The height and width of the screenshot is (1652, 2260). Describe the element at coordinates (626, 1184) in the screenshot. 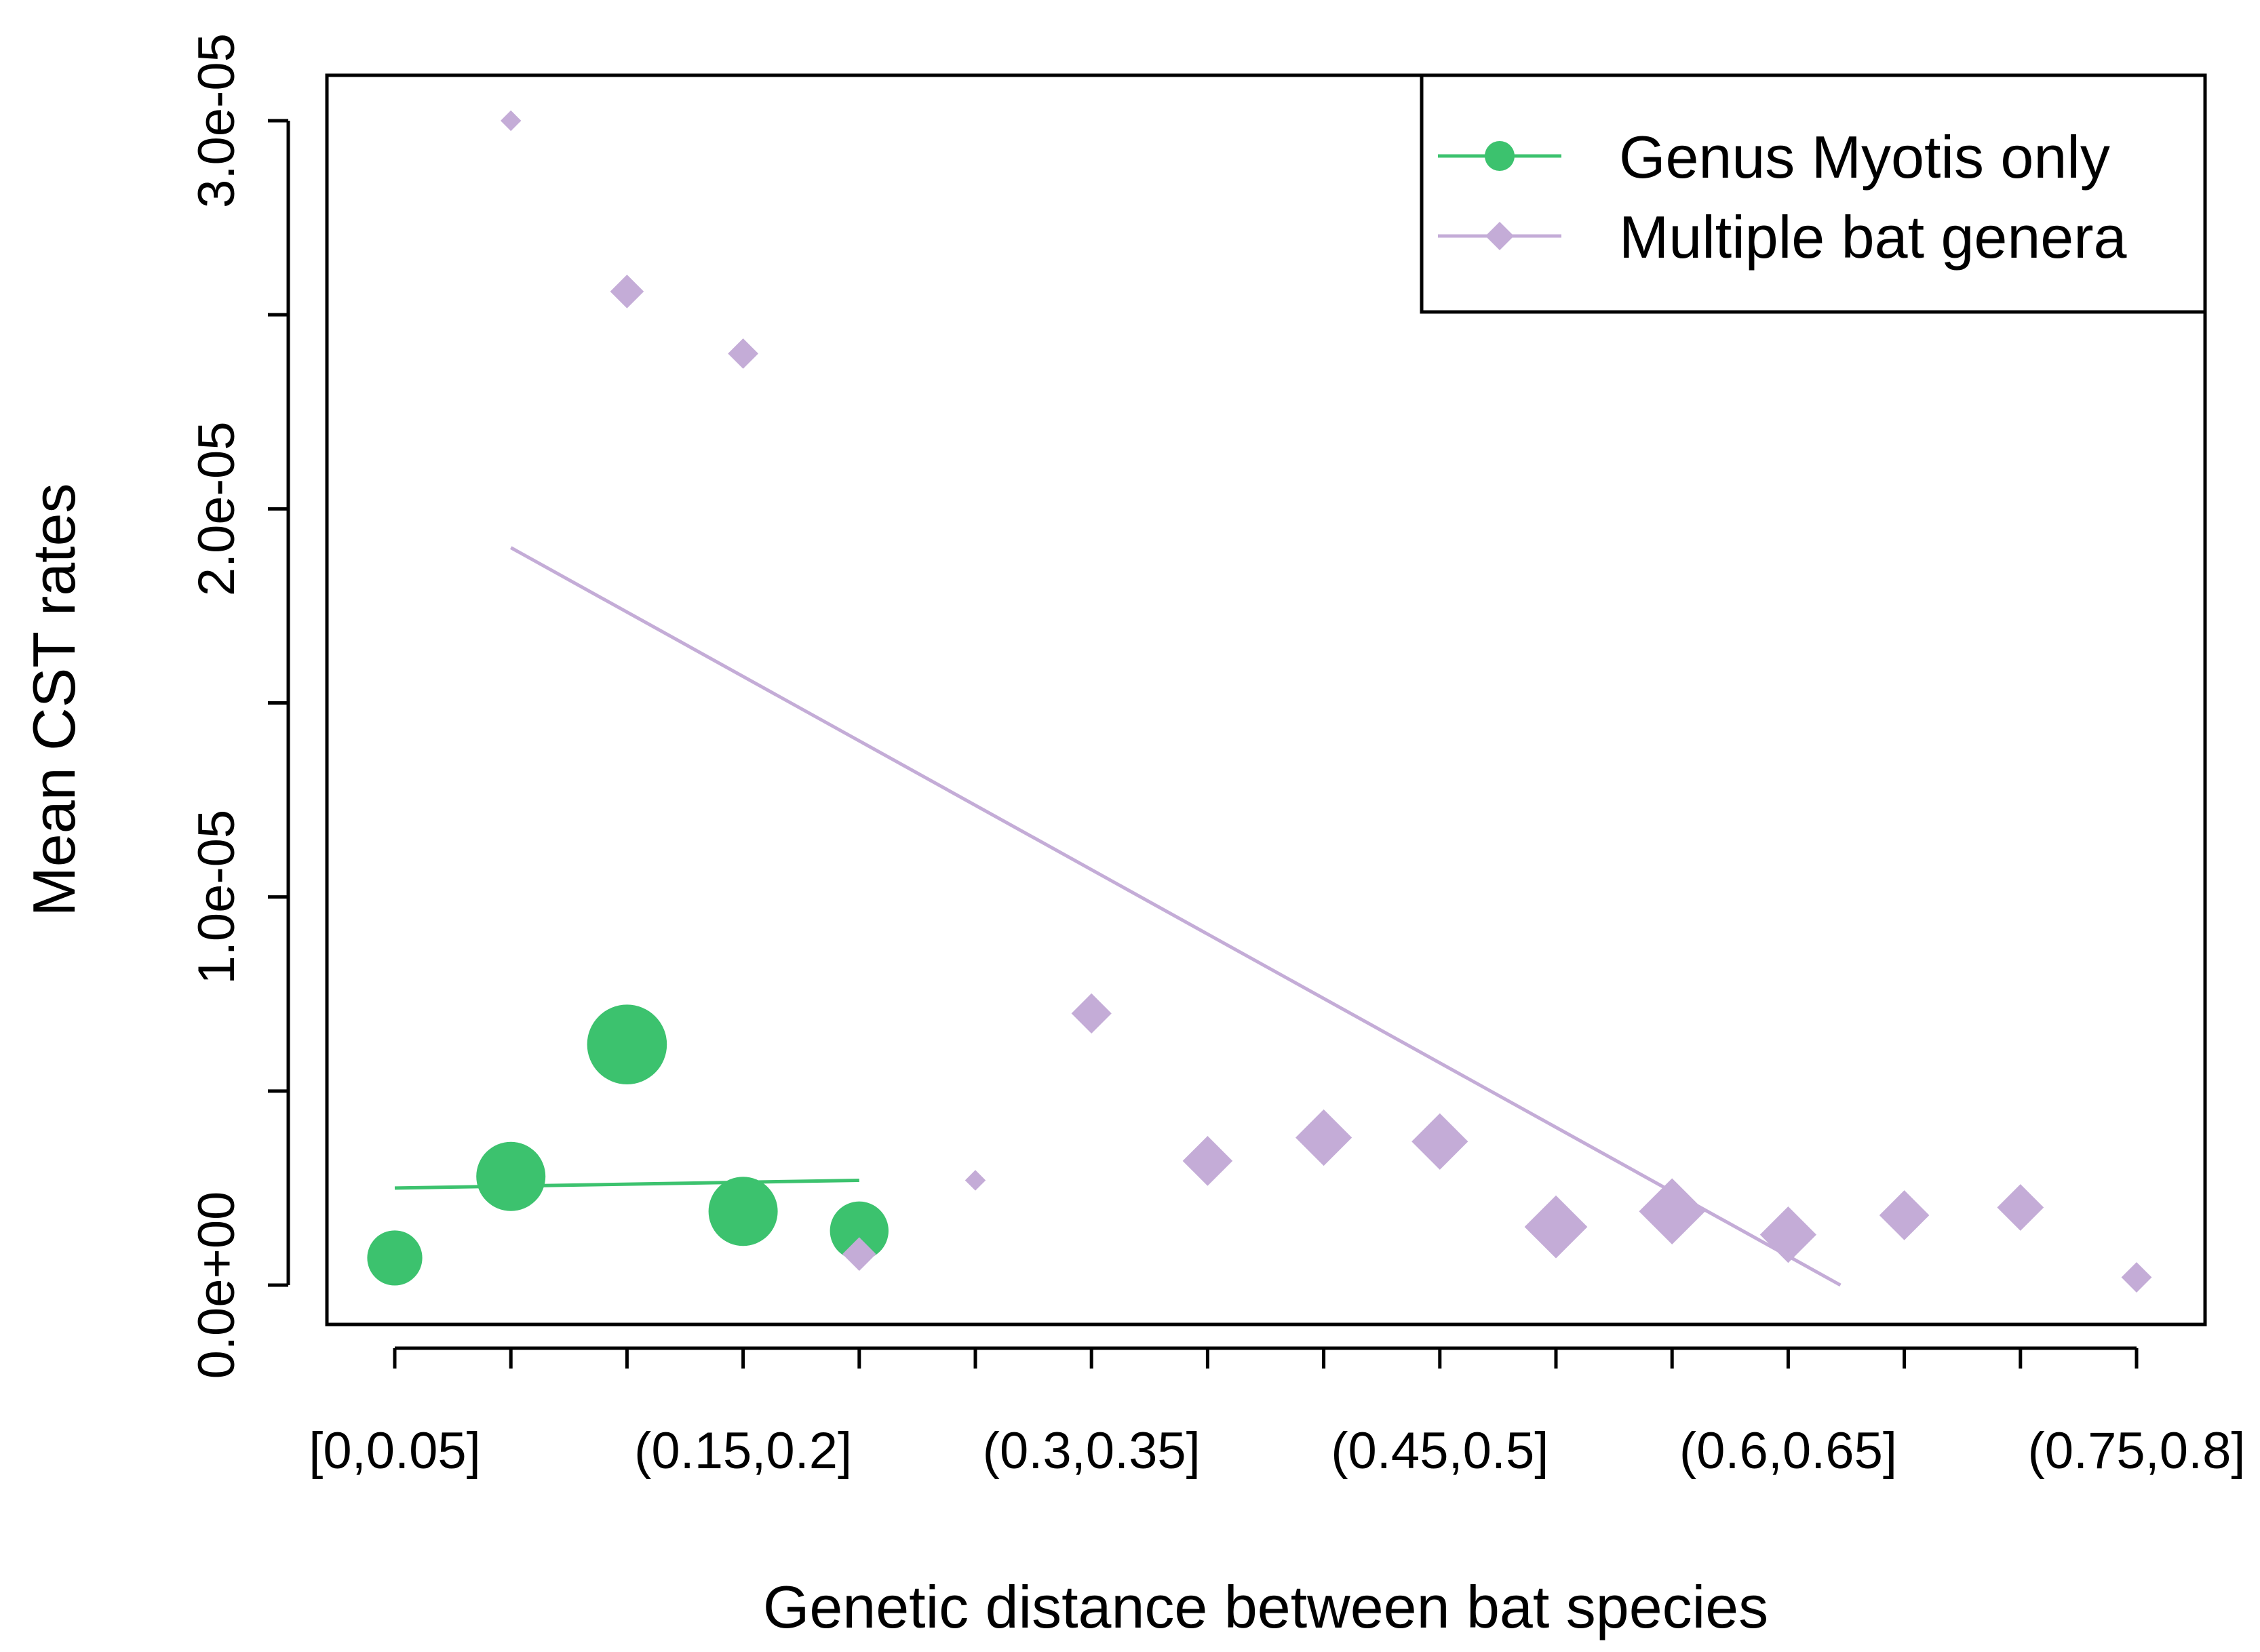

I see `trend-line-myotis` at that location.